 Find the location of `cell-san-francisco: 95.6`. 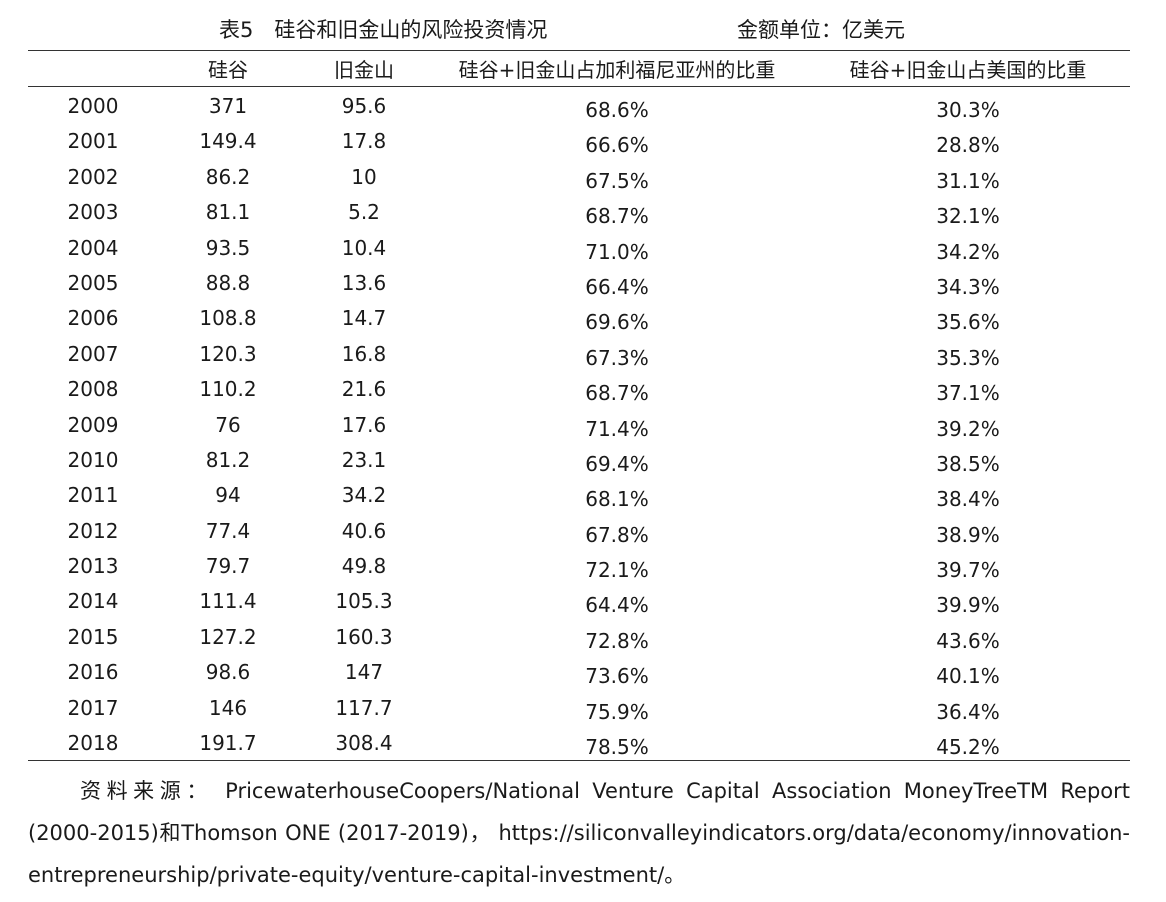

cell-san-francisco: 95.6 is located at coordinates (364, 106).